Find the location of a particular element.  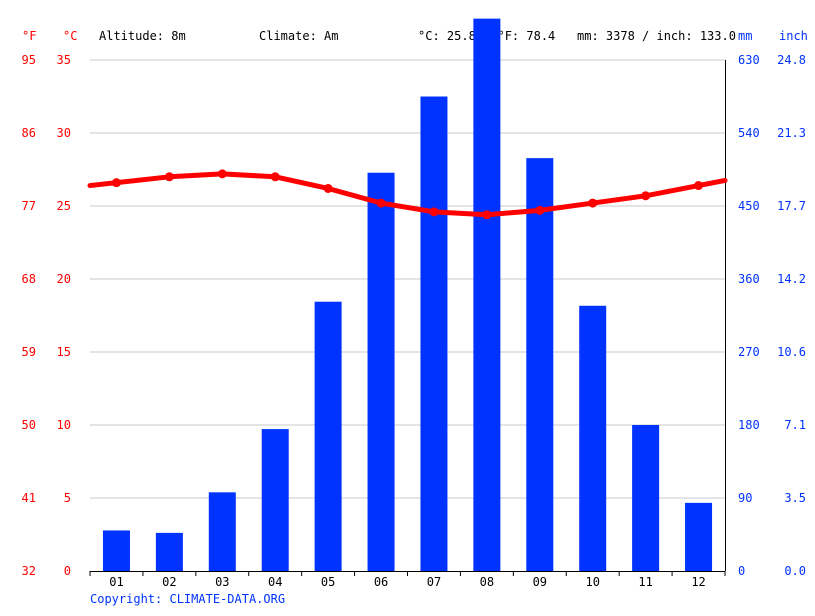

x-tick-label: 06 is located at coordinates (381, 582).